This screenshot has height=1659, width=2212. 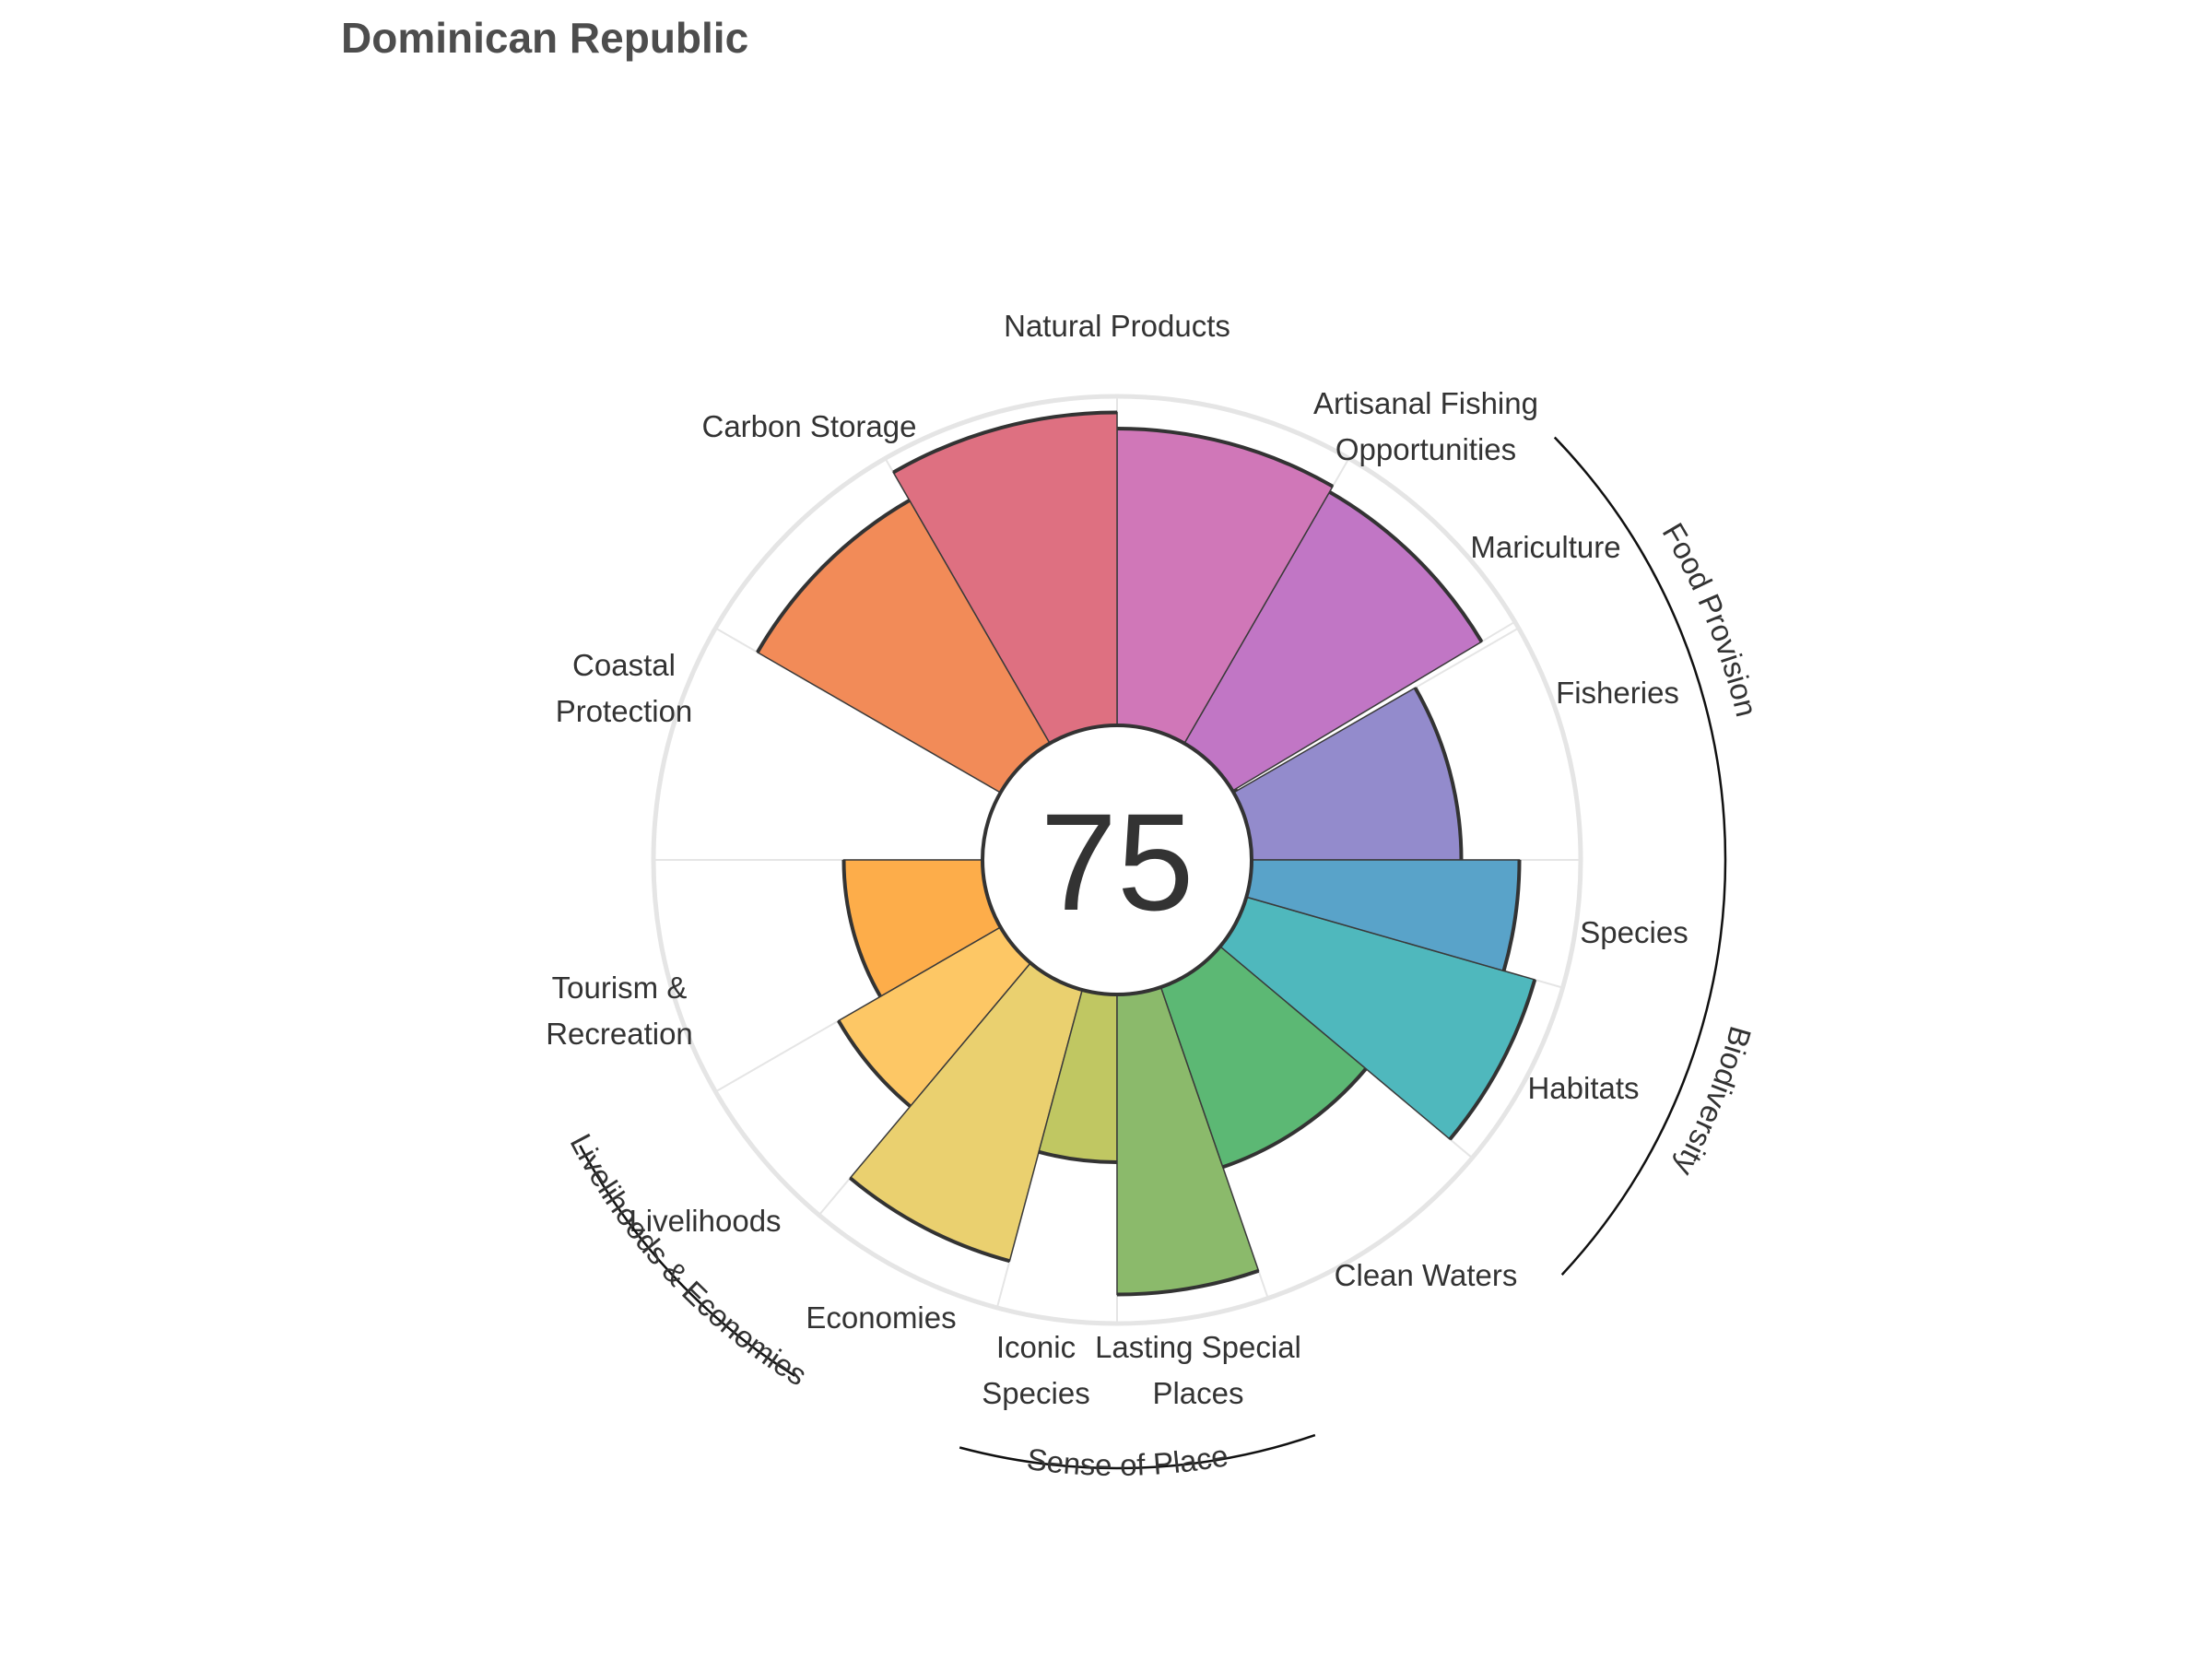 I want to click on label-tourism-recreation: Tourism & Recreation, so click(x=619, y=1011).